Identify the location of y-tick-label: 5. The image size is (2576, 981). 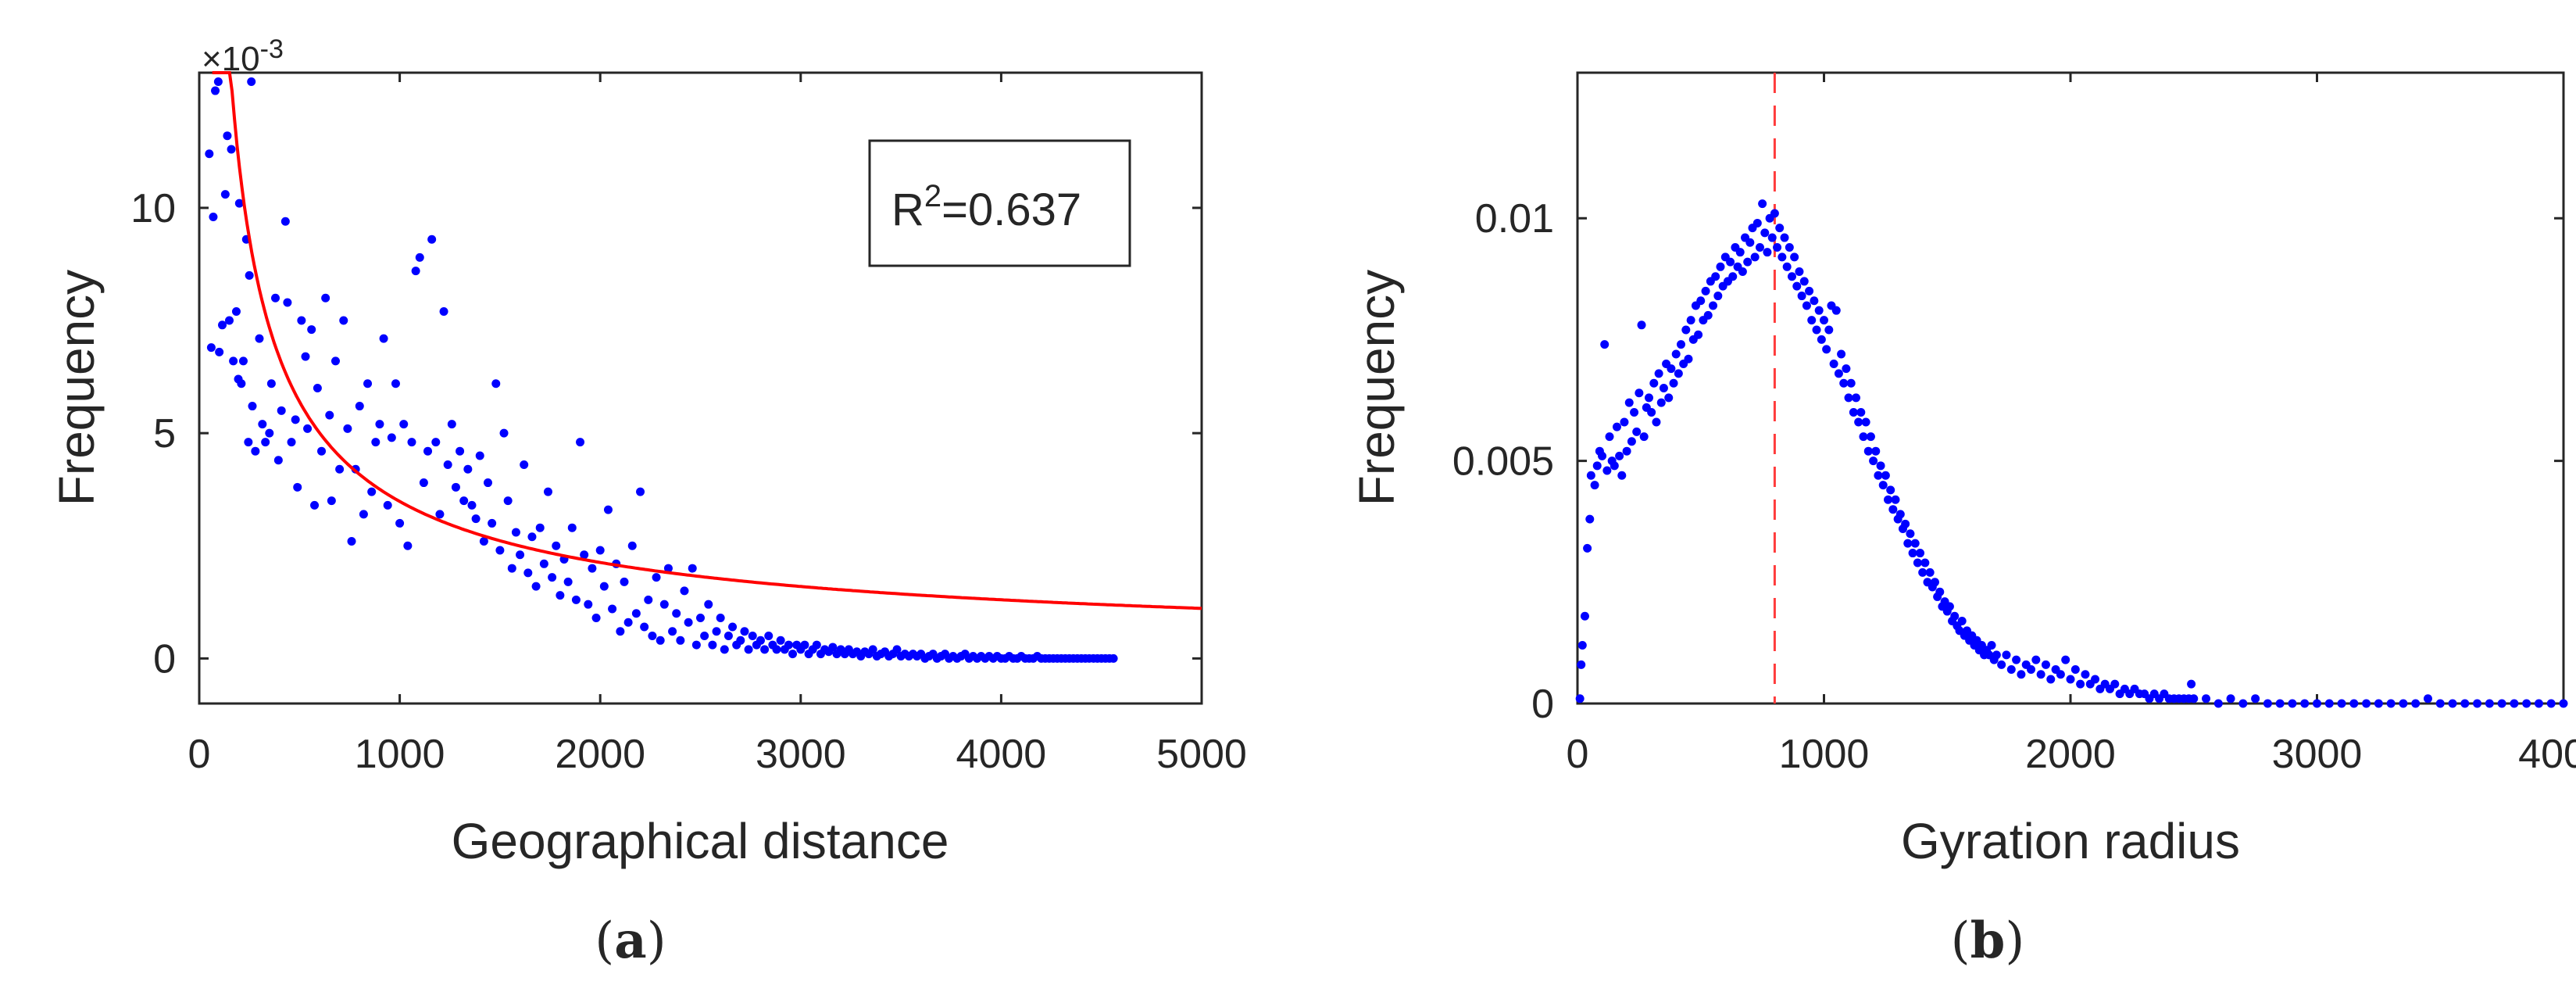
(165, 433).